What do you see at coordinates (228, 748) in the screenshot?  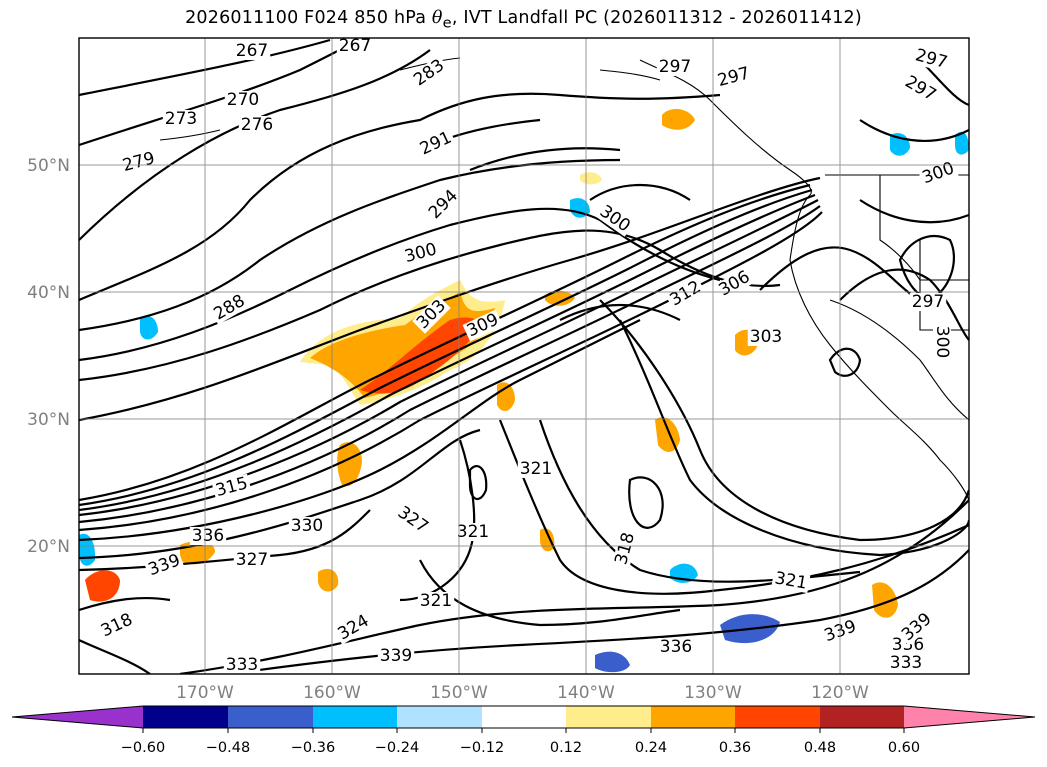 I see `colorbar-tick: −0.48` at bounding box center [228, 748].